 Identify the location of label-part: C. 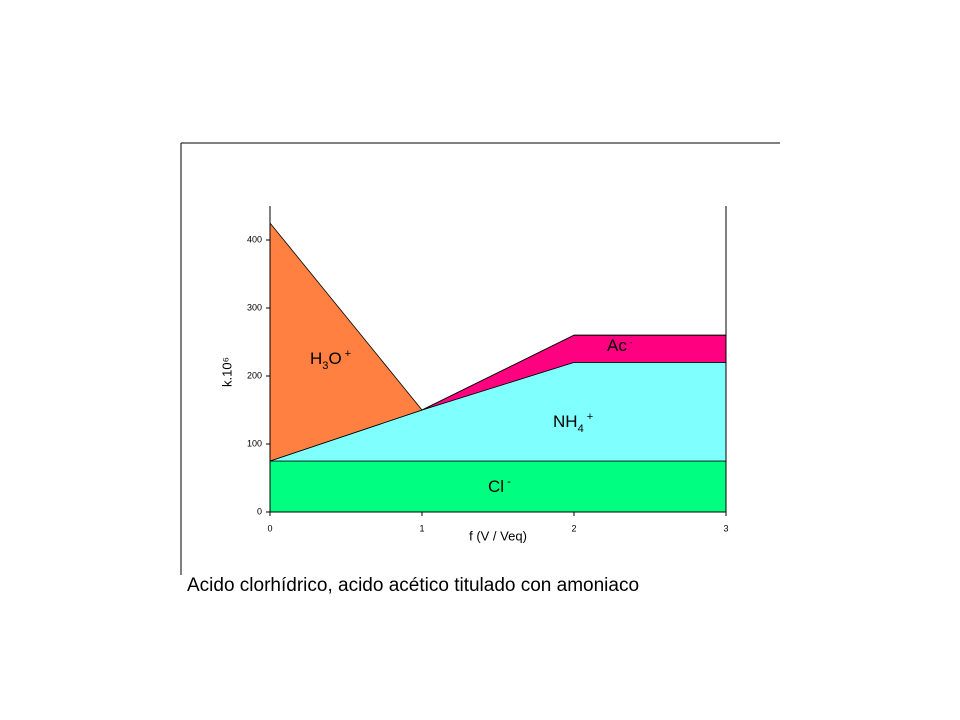
(494, 486).